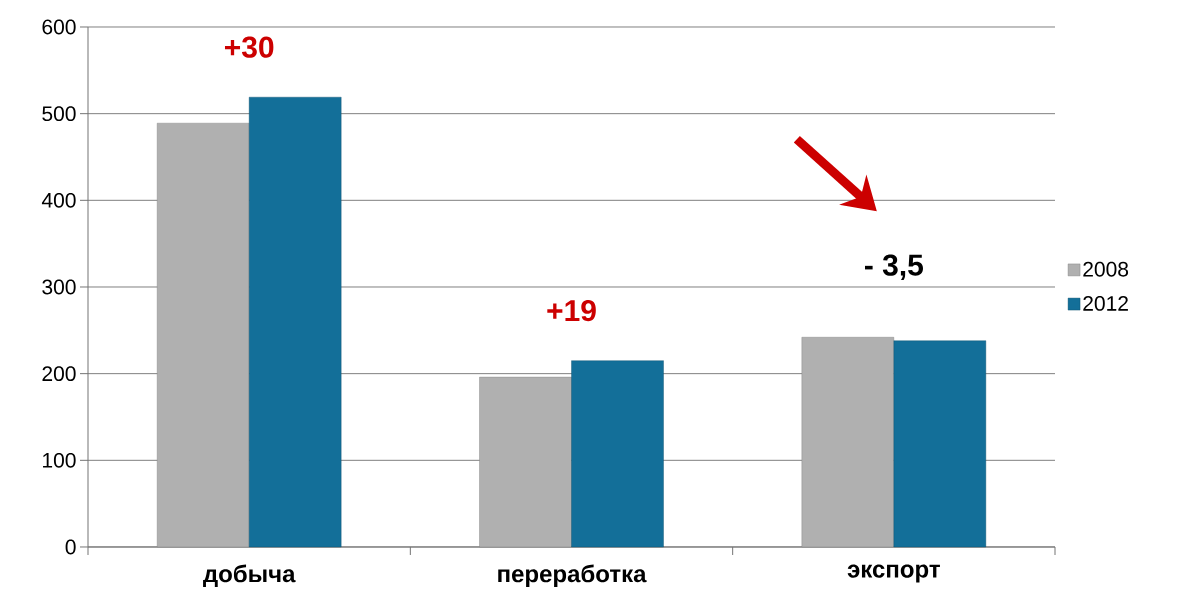 Image resolution: width=1178 pixels, height=601 pixels. I want to click on annotation: +30, so click(249, 47).